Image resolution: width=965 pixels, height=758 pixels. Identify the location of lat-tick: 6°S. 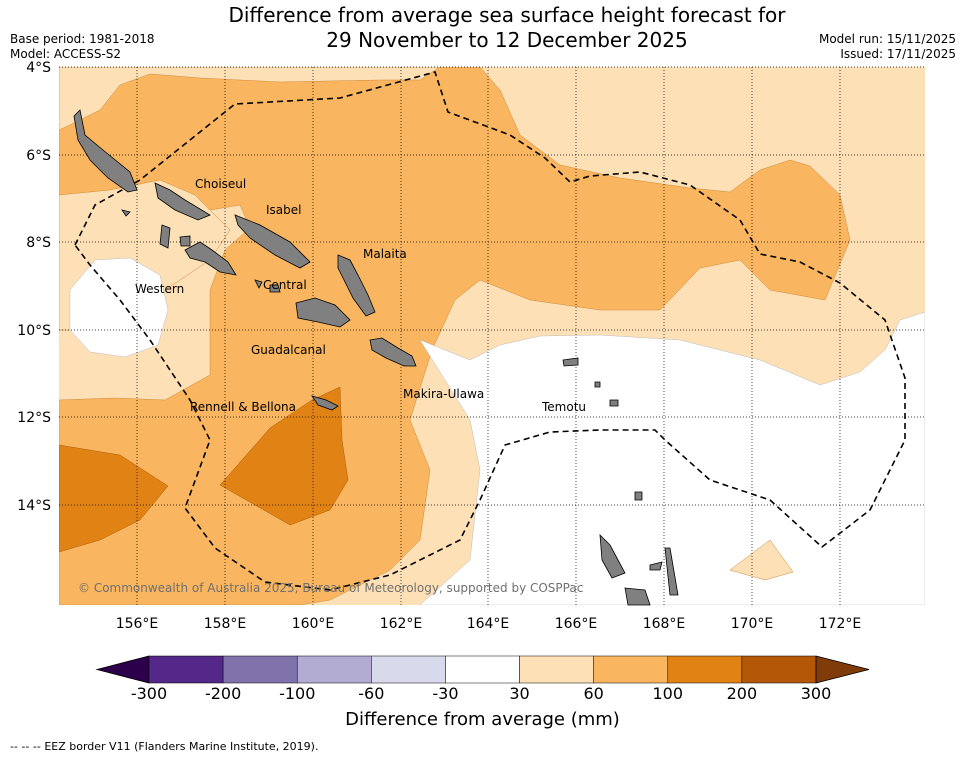
(38, 156).